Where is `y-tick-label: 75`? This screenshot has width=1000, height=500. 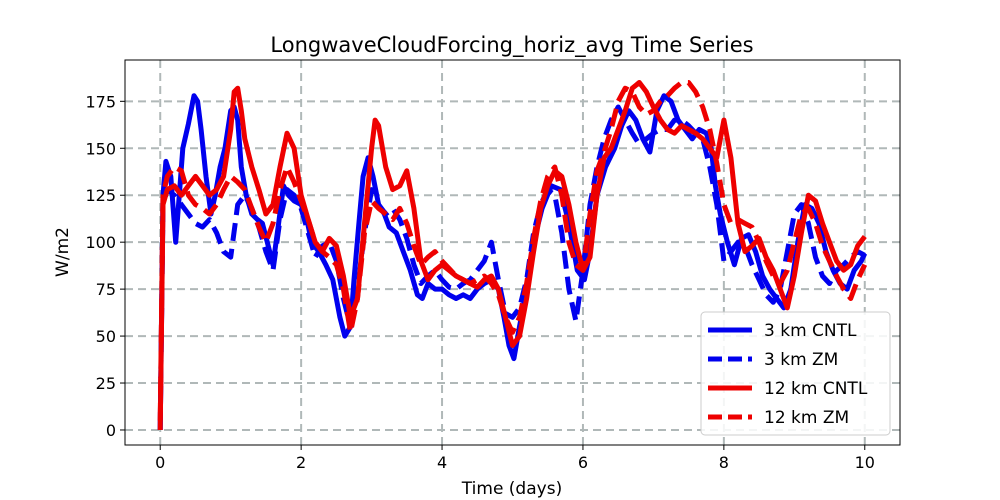 y-tick-label: 75 is located at coordinates (106, 289).